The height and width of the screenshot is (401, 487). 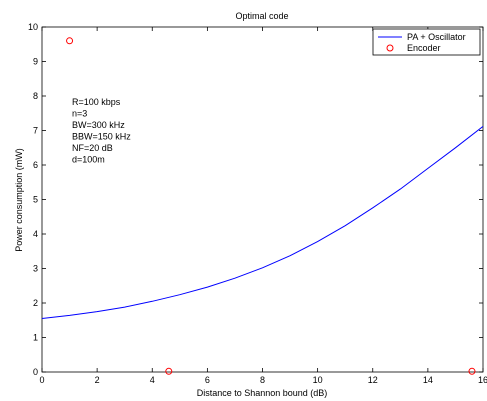 What do you see at coordinates (33, 27) in the screenshot?
I see `y-tick-label: 10` at bounding box center [33, 27].